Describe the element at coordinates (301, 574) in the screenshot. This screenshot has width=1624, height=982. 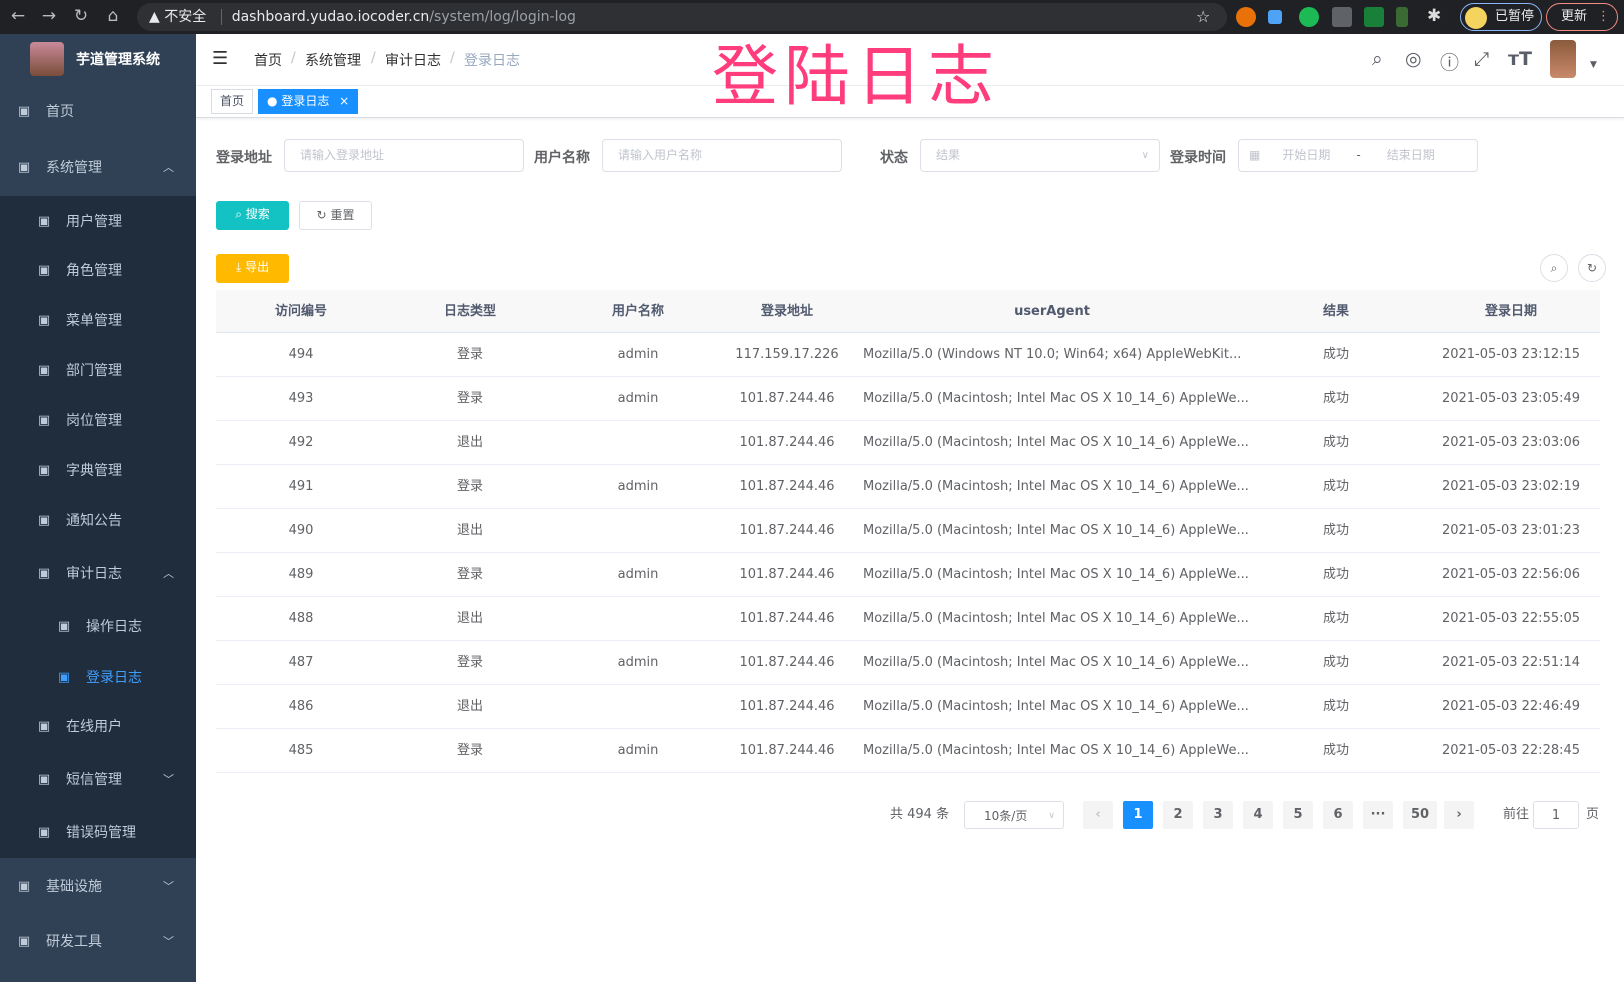
I see `table-cell: 489` at that location.